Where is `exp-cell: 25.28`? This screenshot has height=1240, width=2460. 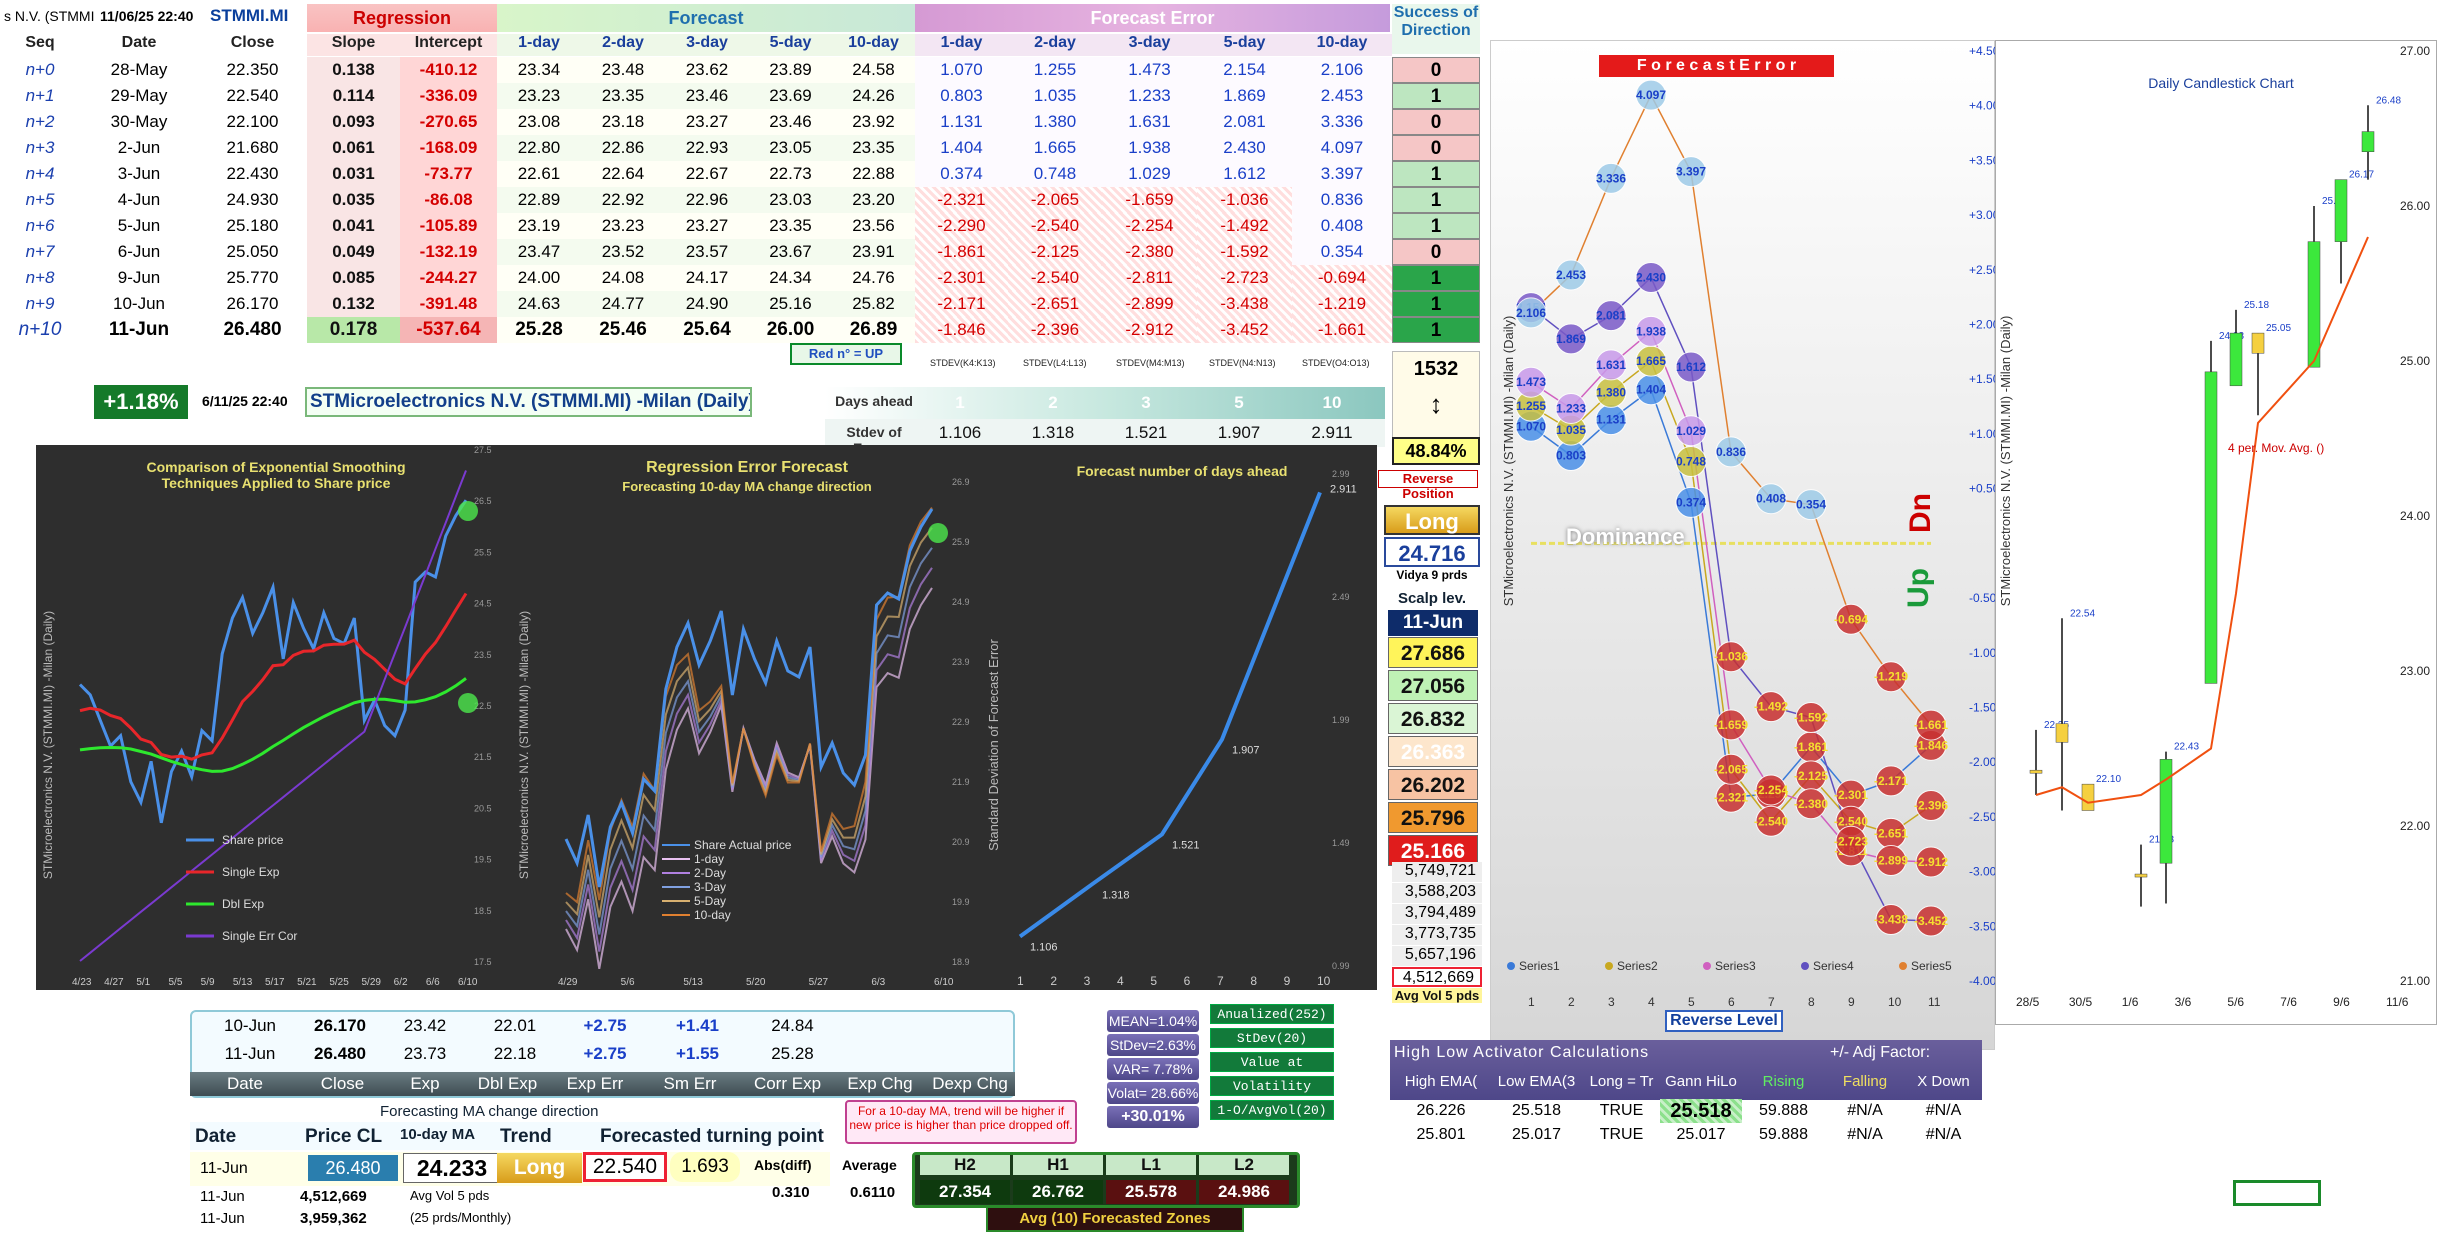 exp-cell: 25.28 is located at coordinates (792, 1053).